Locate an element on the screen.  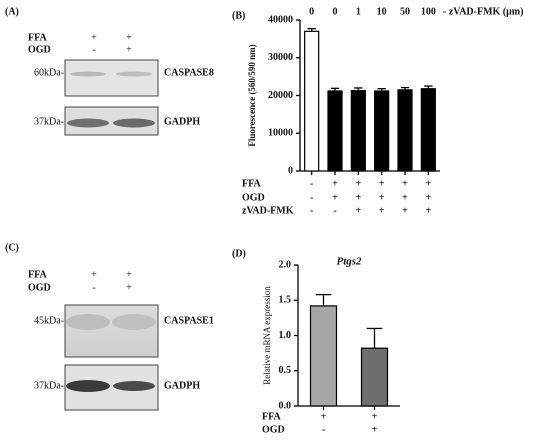
y-tick-label: 0.0 is located at coordinates (285, 405).